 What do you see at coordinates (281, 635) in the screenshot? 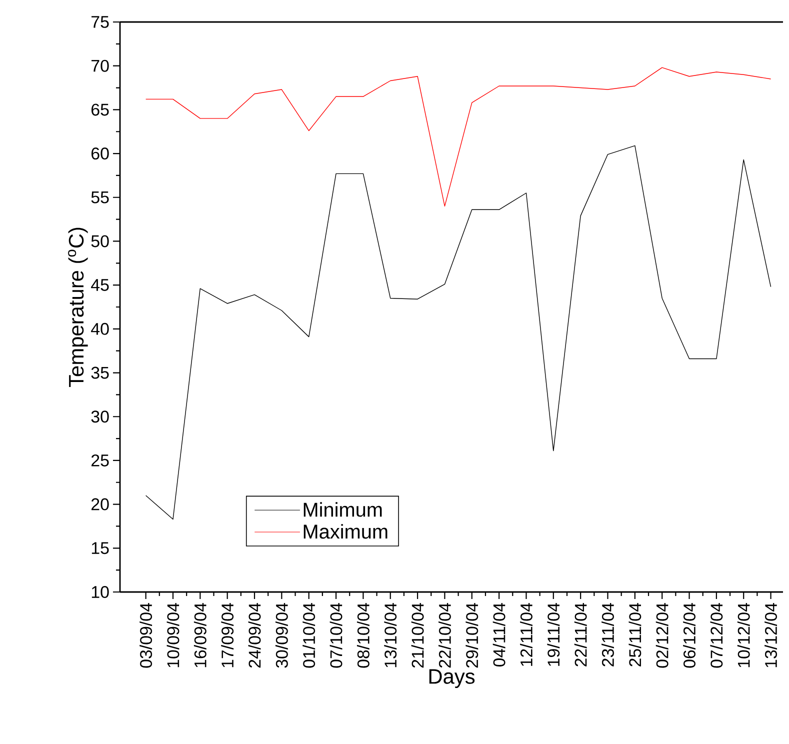
I see `x-tick-label: 30/09/04` at bounding box center [281, 635].